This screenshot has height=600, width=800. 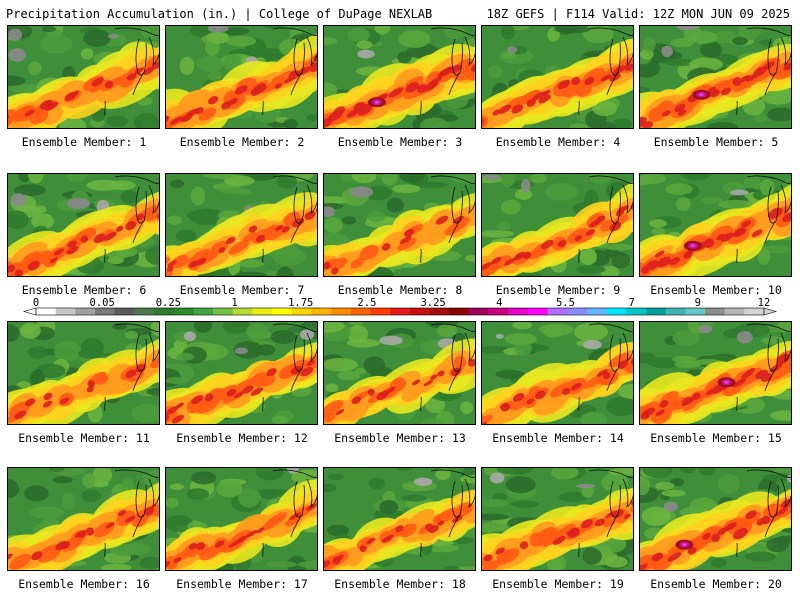 What do you see at coordinates (558, 290) in the screenshot?
I see `ensemble-member-label: Ensemble Member: 9` at bounding box center [558, 290].